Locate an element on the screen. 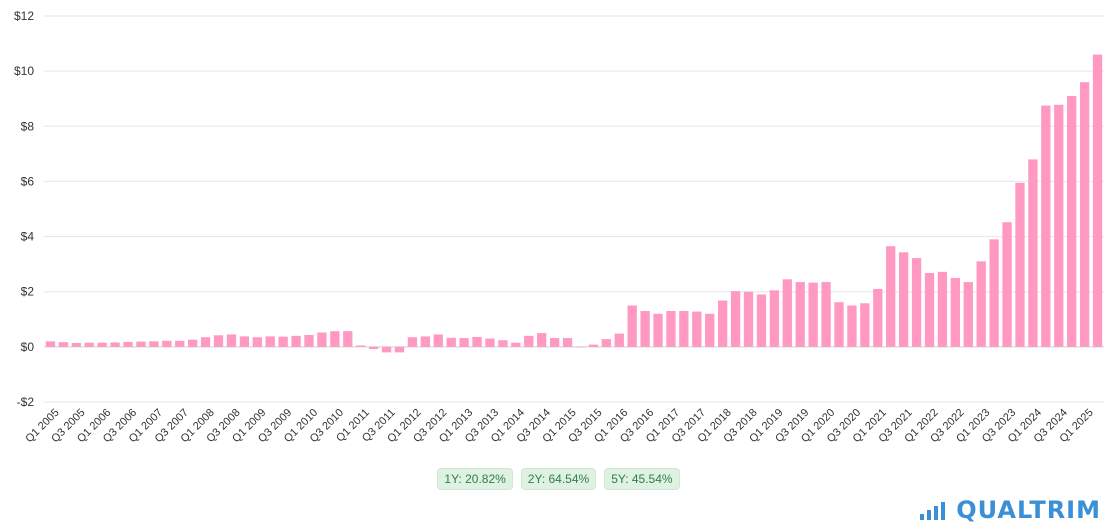 This screenshot has width=1117, height=530. bar-chart-icon is located at coordinates (933, 511).